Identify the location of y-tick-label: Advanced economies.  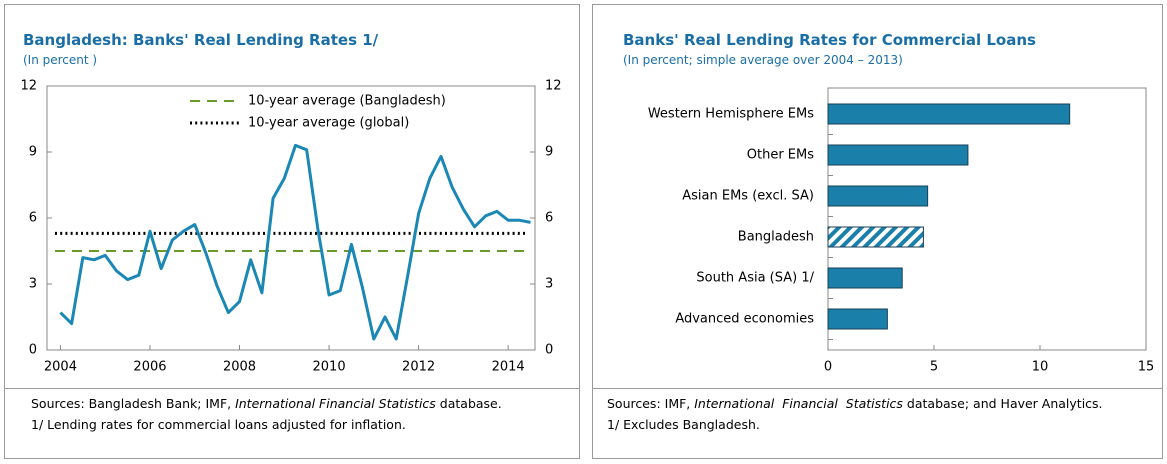
(744, 319).